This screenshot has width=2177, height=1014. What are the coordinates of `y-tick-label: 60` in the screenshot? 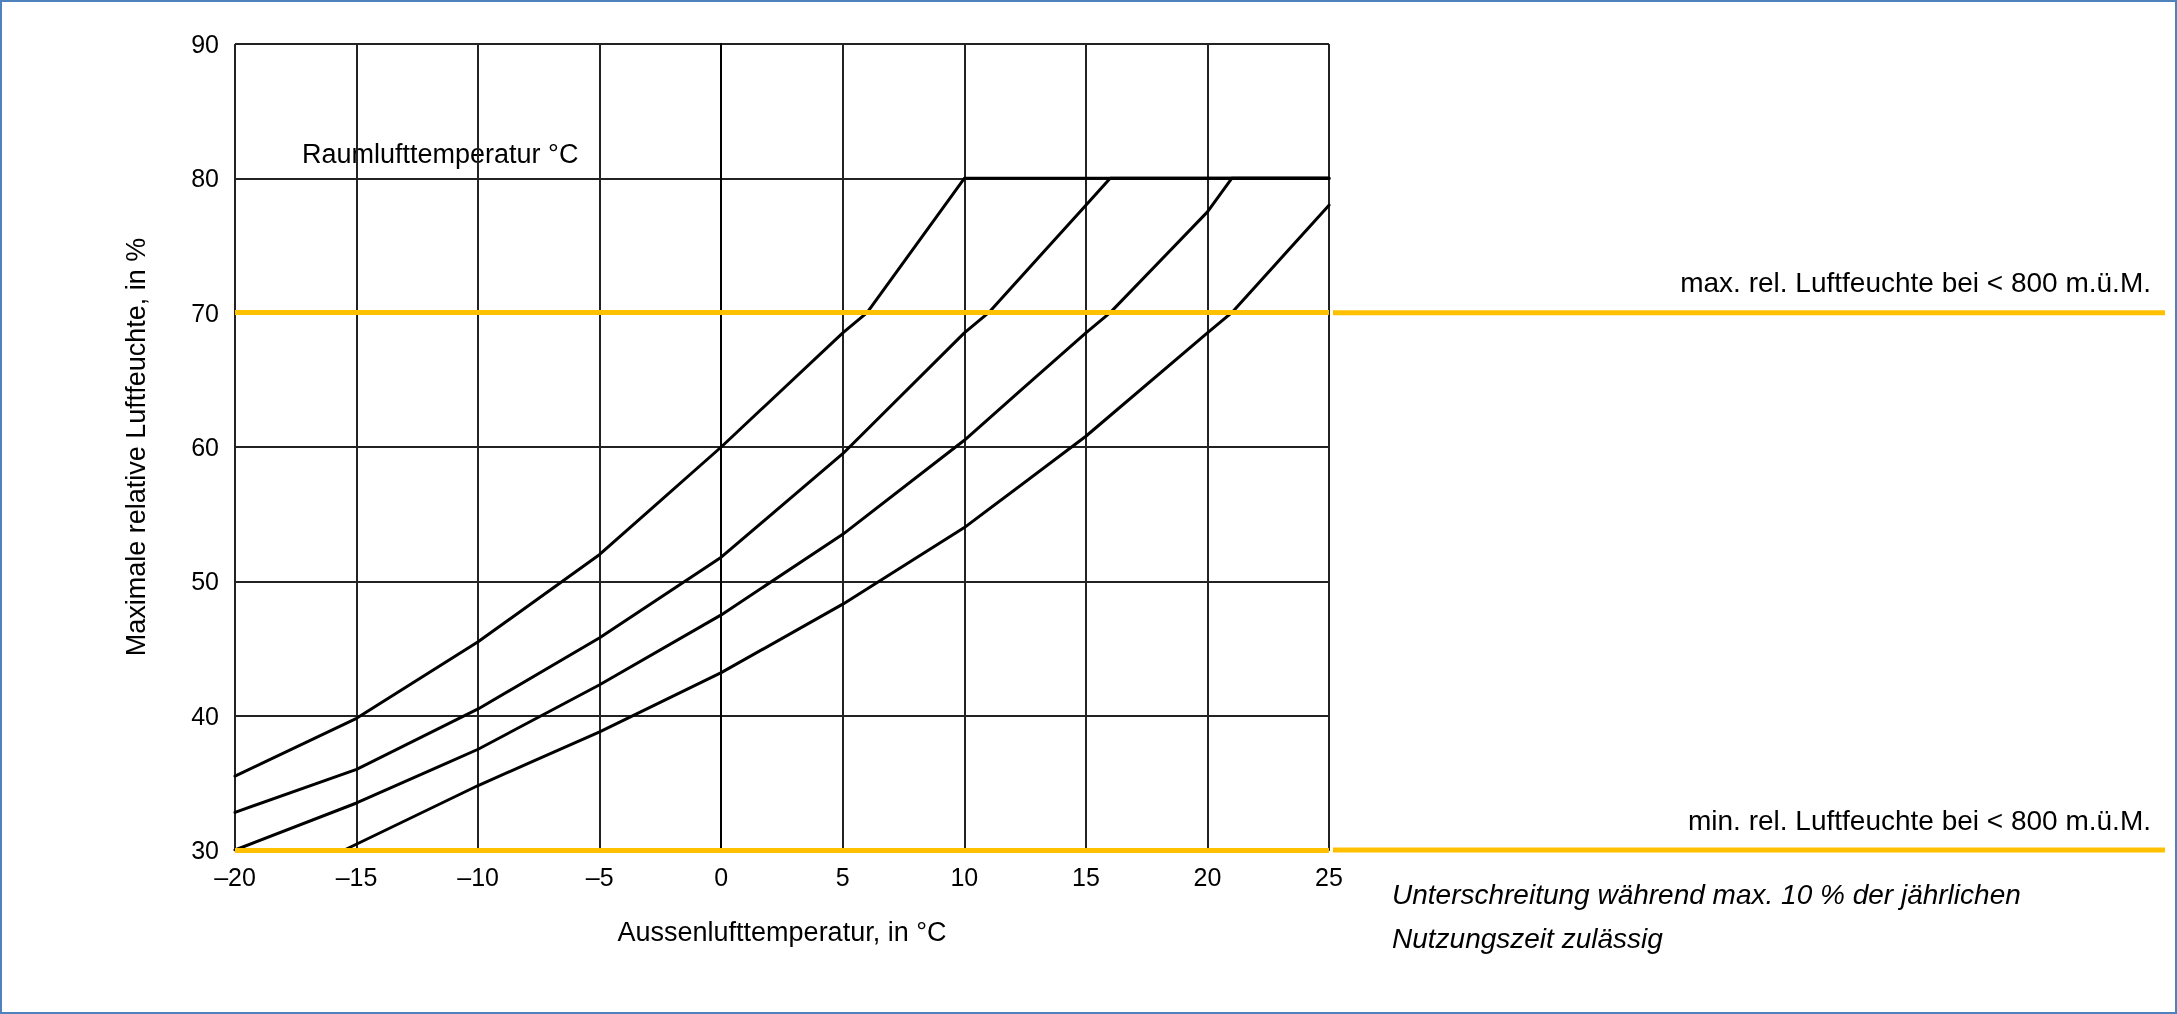 It's located at (205, 447).